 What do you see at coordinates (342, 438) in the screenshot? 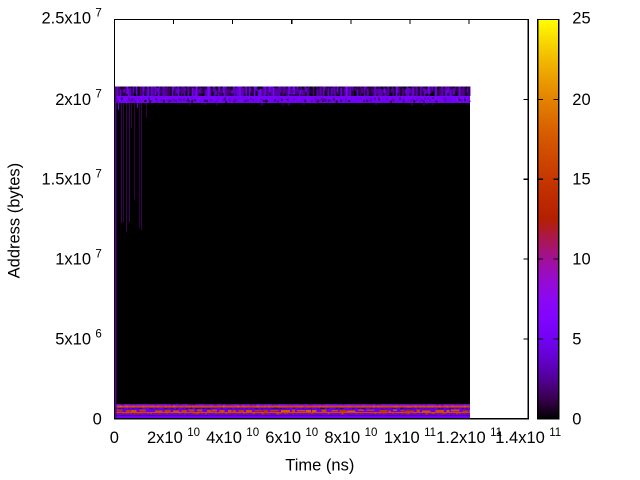
I see `svg-text: 8x10` at bounding box center [342, 438].